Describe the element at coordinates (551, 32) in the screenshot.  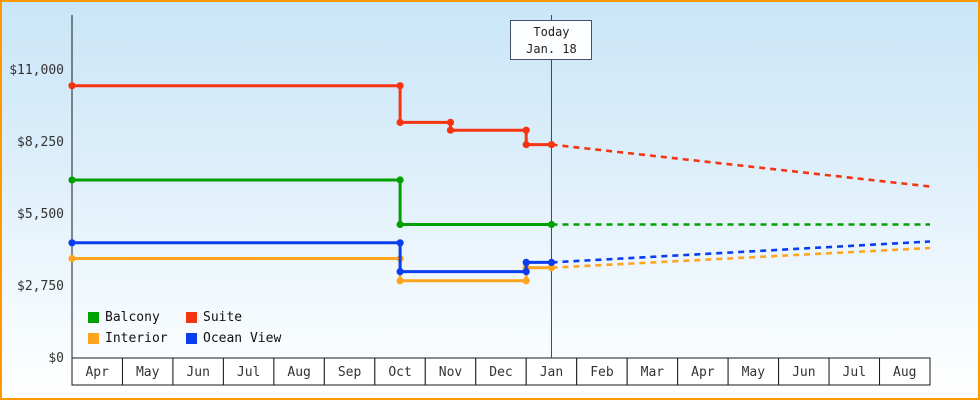
I see `today-label-line1: Today` at that location.